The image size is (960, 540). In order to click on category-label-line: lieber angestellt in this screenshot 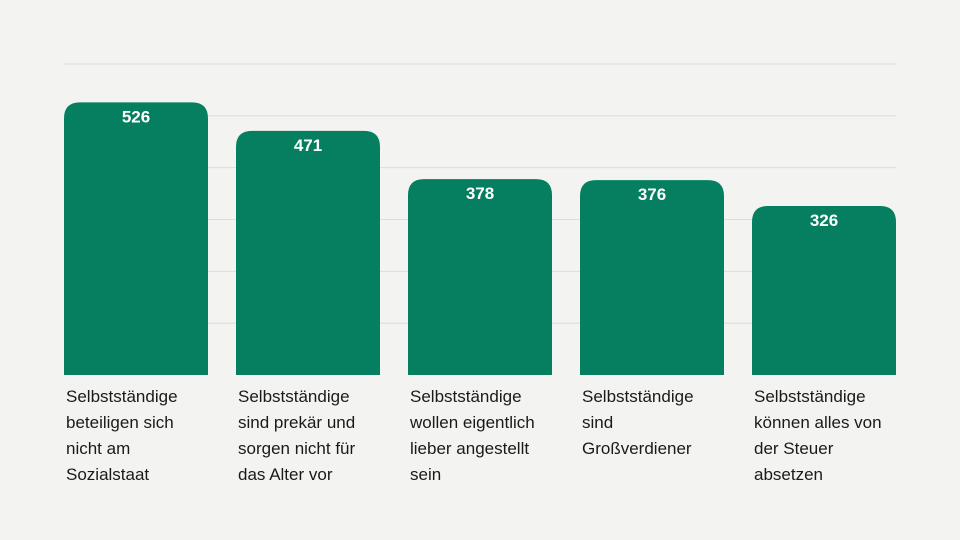, I will do `click(470, 448)`.